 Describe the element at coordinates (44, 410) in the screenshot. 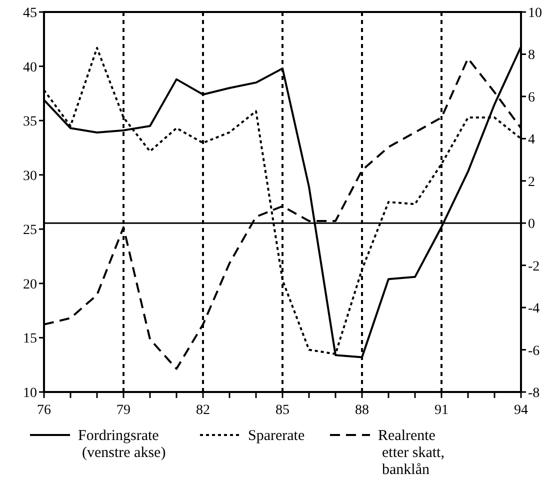

I see `x-tick-label: 76` at that location.